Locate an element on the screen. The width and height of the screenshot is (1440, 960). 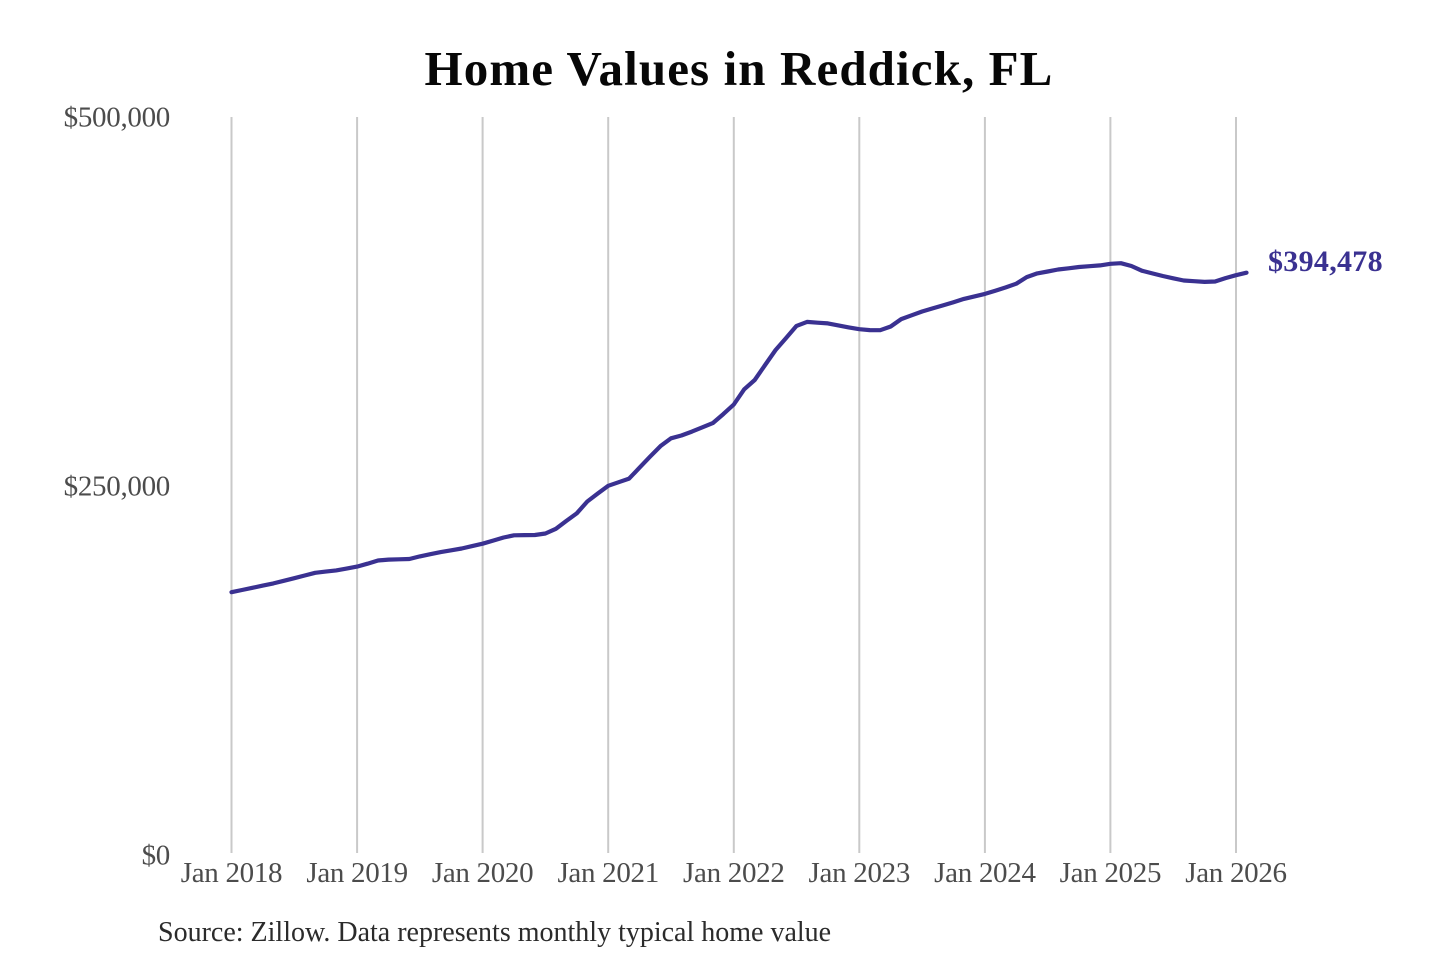
svg-text: Jan 2020 is located at coordinates (483, 873).